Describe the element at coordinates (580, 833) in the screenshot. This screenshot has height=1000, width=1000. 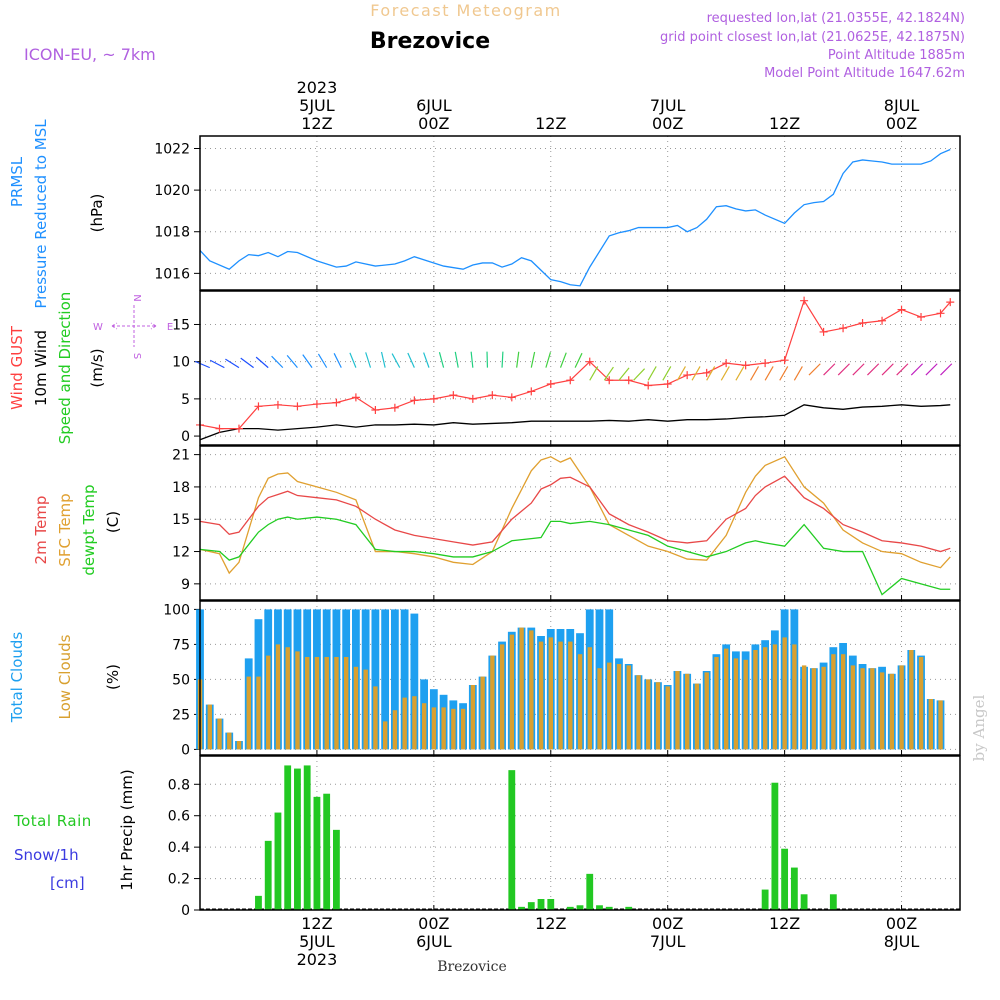
I see `precip-frame` at that location.